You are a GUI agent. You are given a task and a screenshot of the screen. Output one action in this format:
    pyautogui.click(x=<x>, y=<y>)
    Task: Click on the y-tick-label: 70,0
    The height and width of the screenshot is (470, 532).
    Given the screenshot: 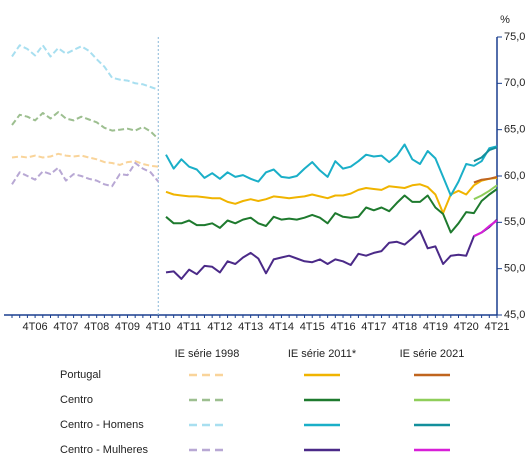 What is the action you would take?
    pyautogui.click(x=514, y=83)
    